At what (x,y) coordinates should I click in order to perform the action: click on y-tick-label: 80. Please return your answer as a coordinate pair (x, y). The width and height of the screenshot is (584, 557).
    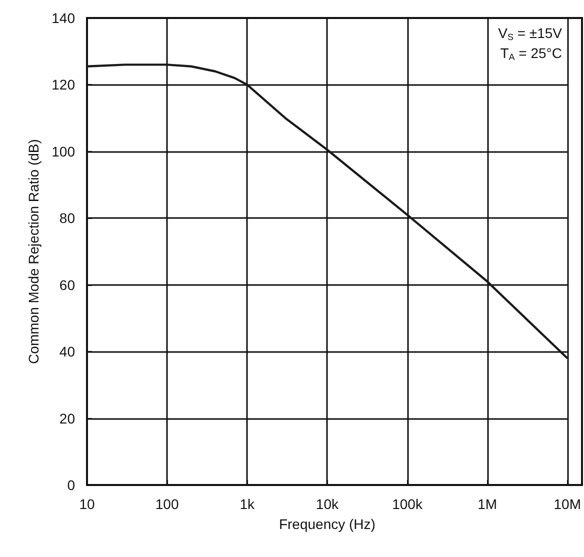
    Looking at the image, I should click on (67, 218).